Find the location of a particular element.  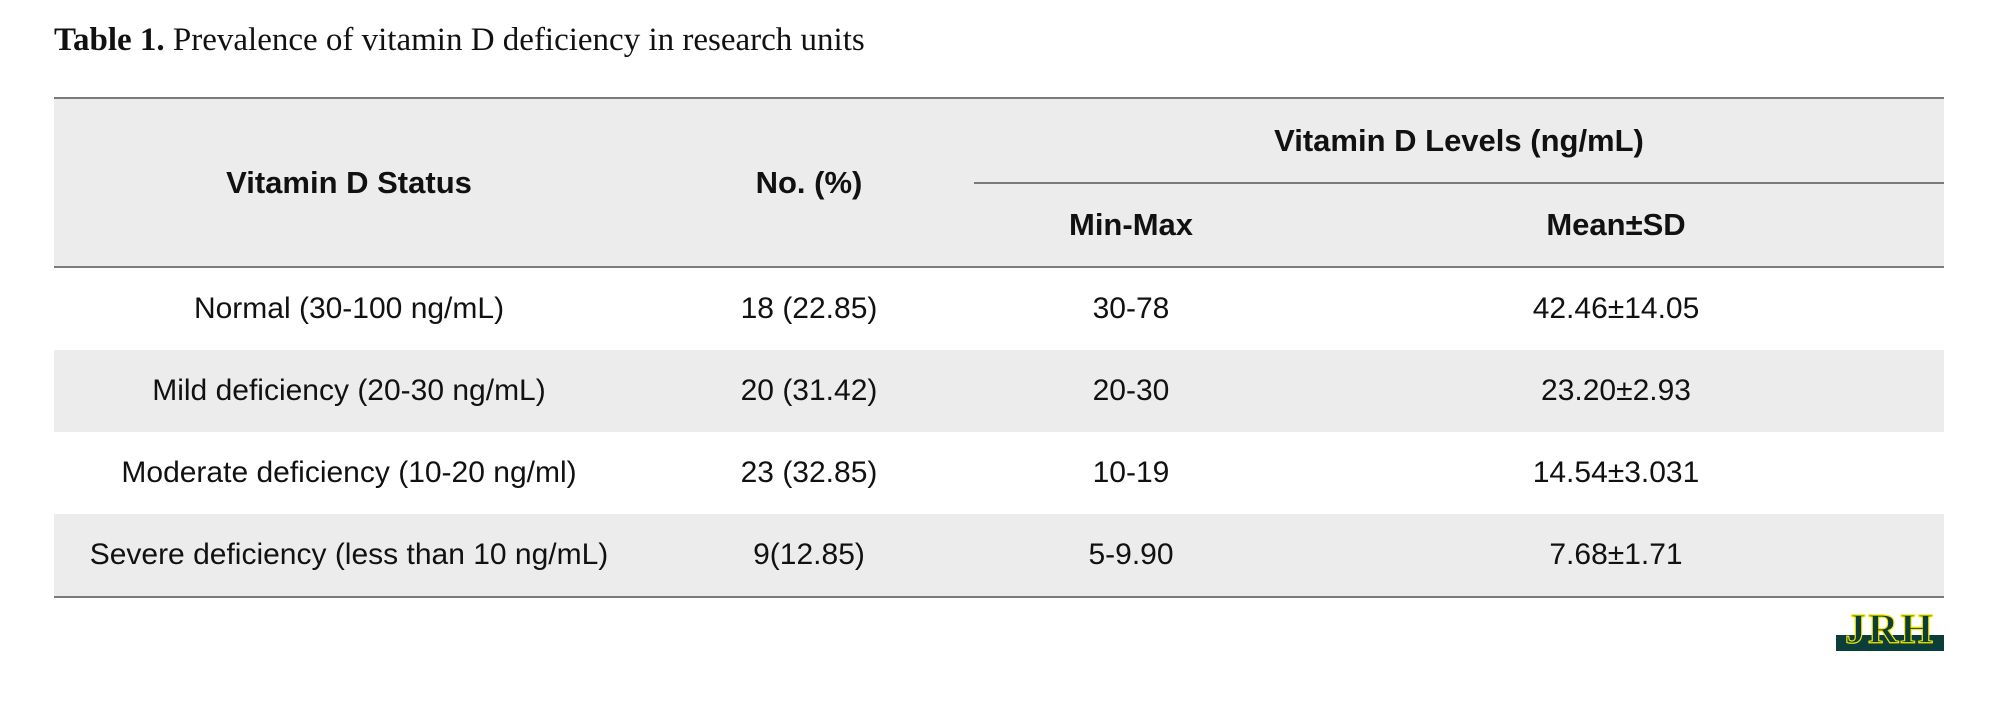

cell-status: Severe deficiency (less than 10 ng/mL) is located at coordinates (349, 556).